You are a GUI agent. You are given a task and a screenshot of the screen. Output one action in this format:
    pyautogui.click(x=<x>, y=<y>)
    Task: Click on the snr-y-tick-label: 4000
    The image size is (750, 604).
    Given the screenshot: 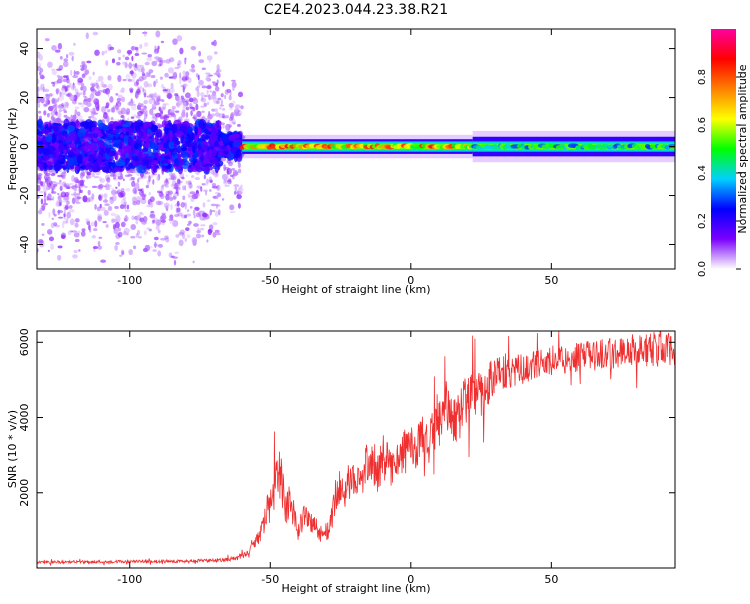 What is the action you would take?
    pyautogui.click(x=24, y=418)
    